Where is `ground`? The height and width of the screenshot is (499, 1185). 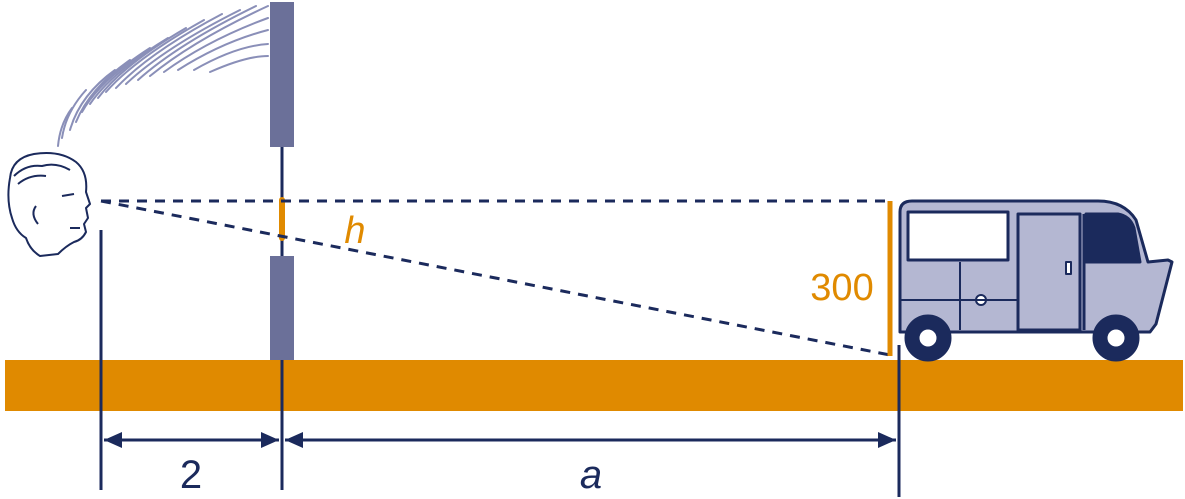
ground is located at coordinates (594, 385).